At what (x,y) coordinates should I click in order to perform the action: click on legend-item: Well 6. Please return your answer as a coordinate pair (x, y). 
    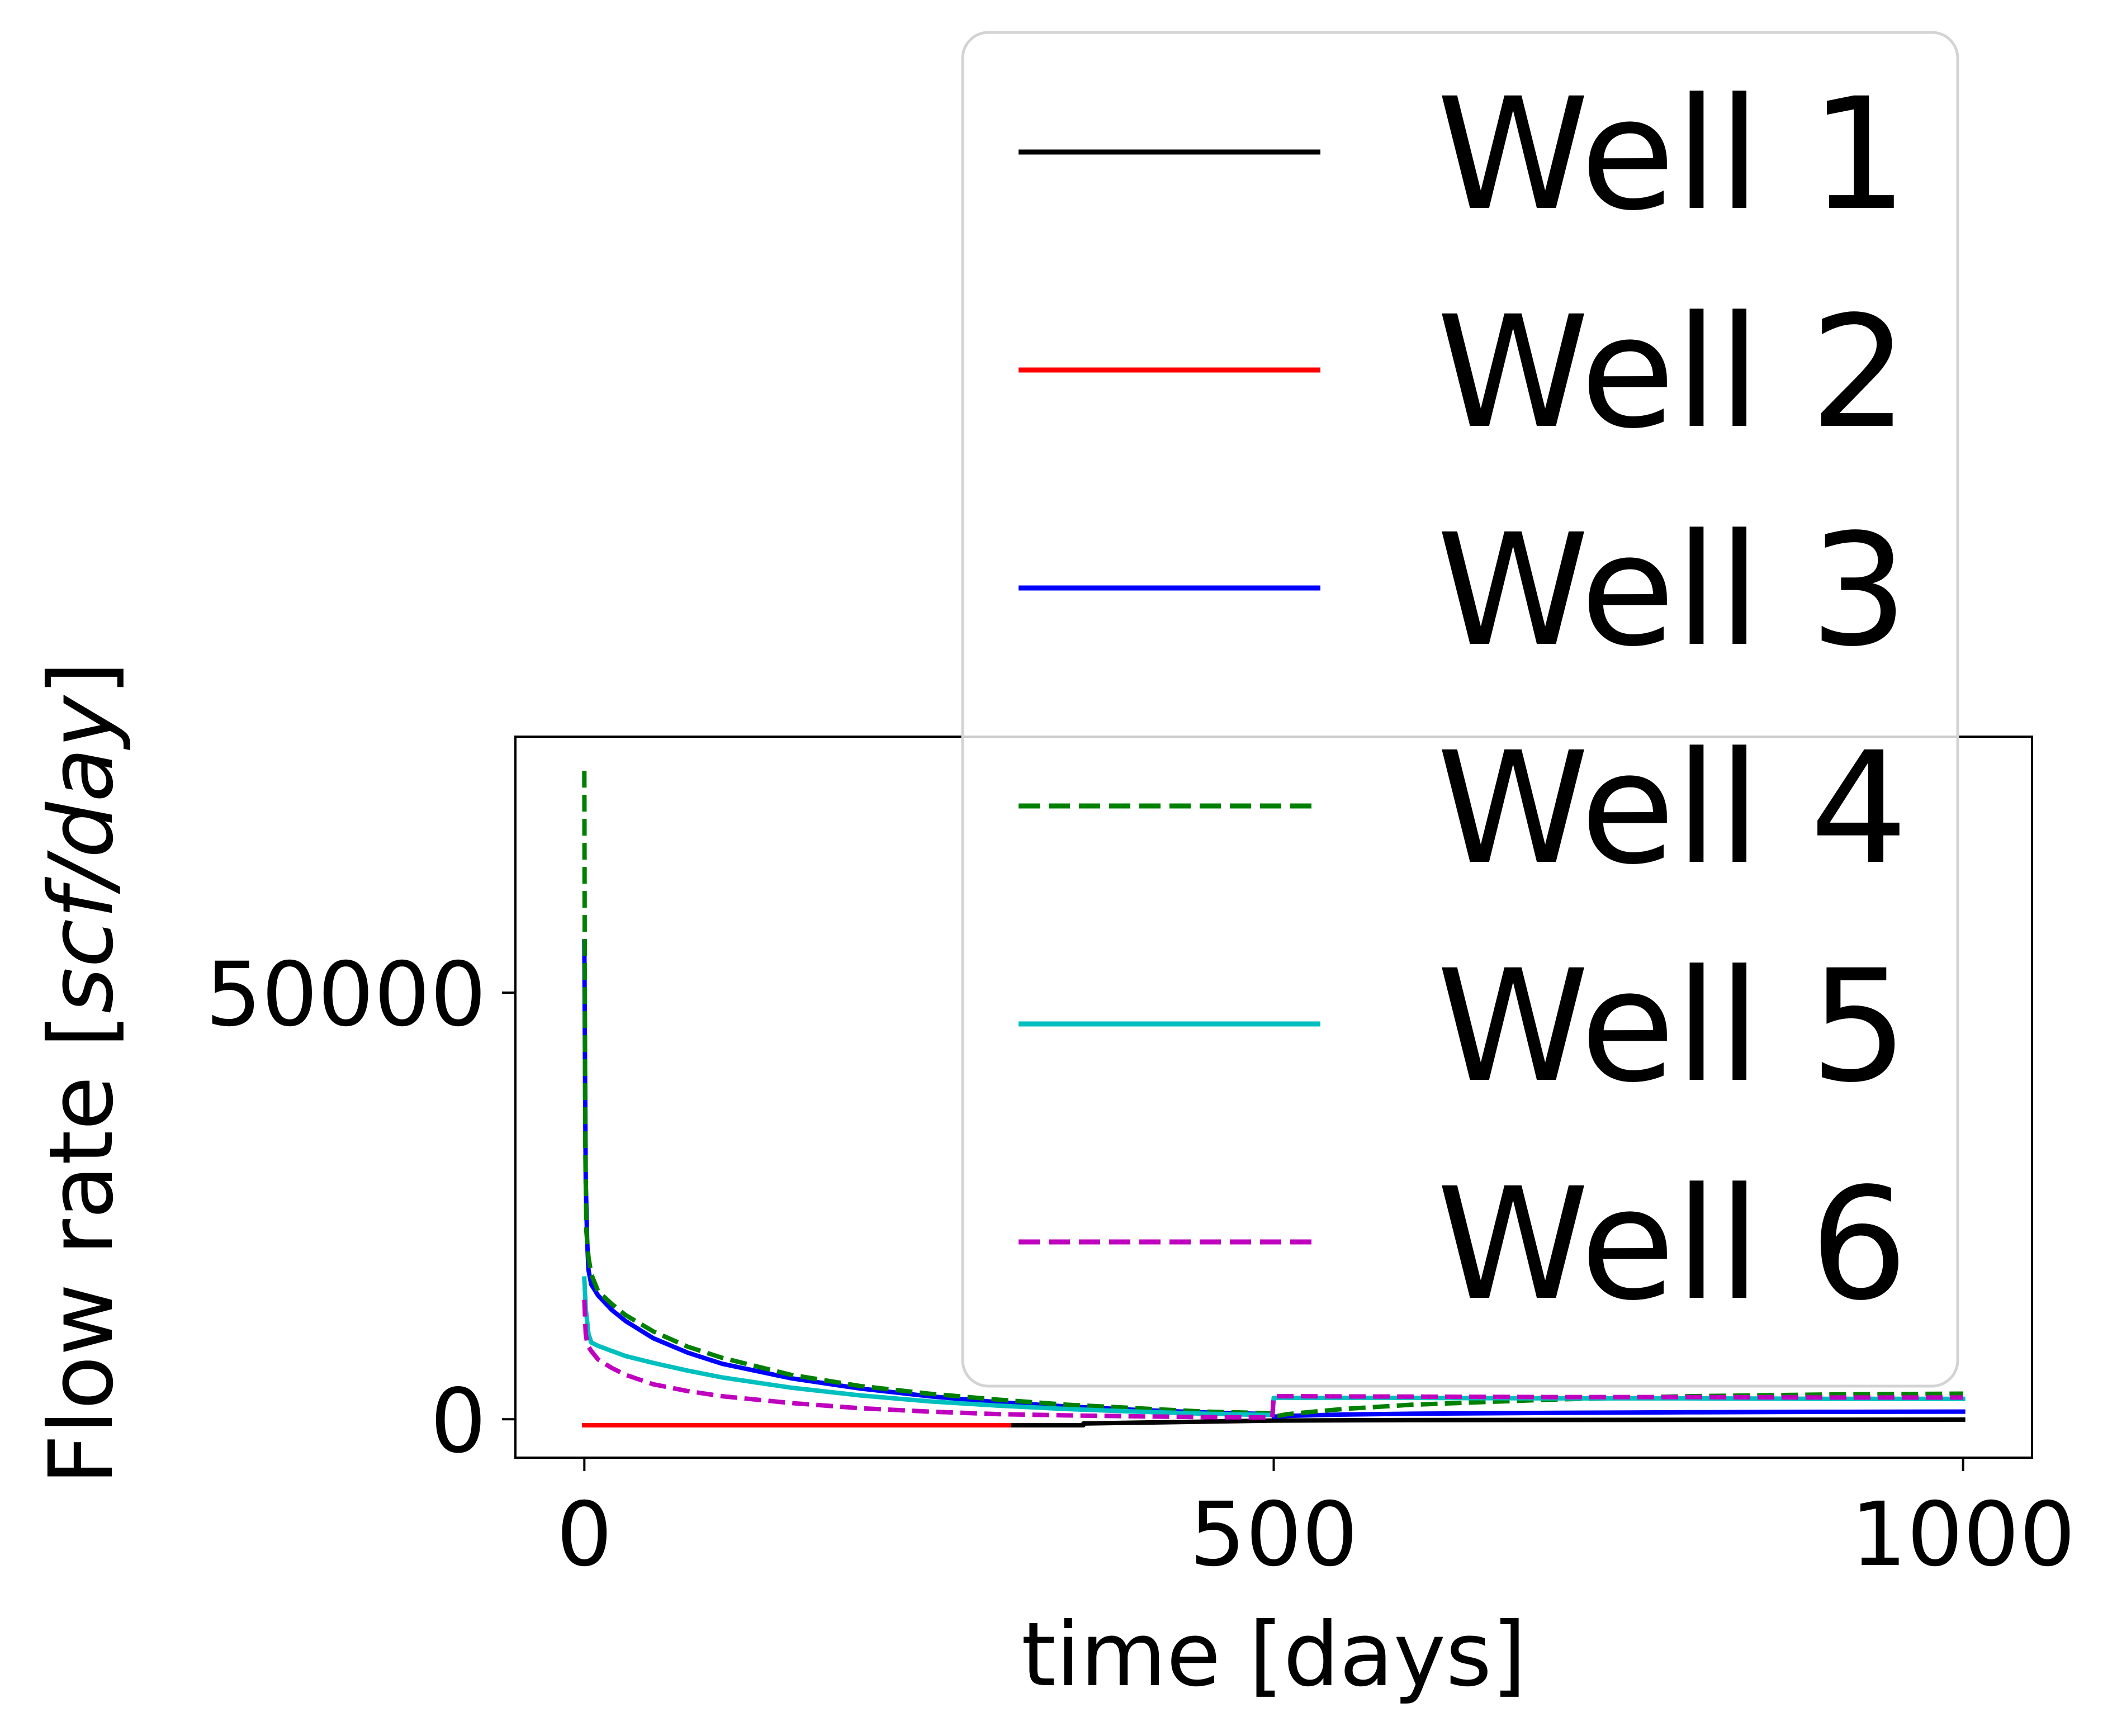
    Looking at the image, I should click on (1463, 1245).